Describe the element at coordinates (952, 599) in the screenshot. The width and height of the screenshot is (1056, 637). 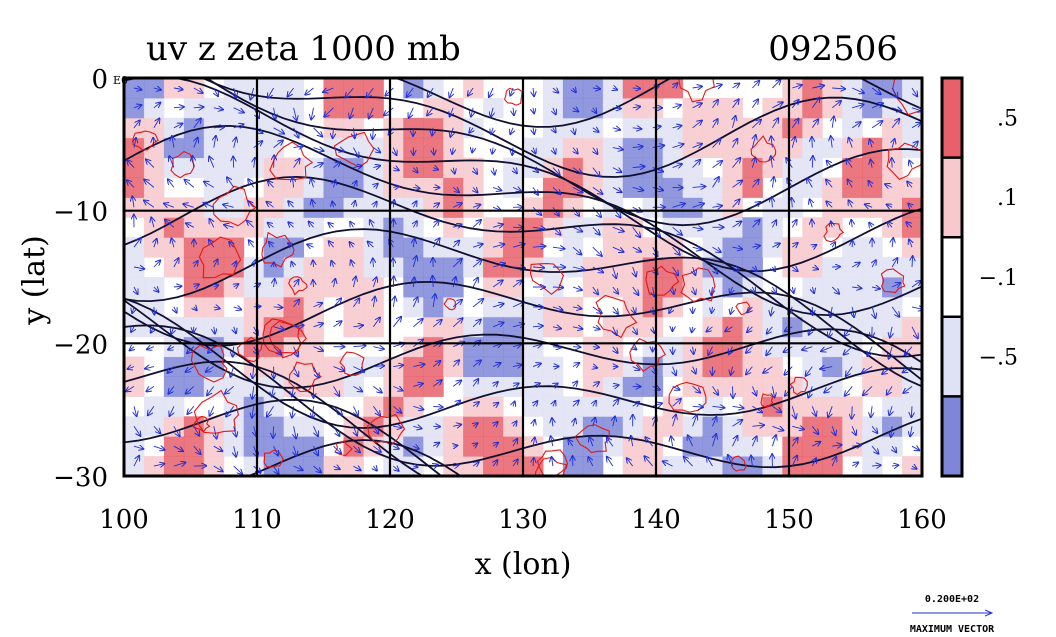
I see `max-vector-value: 0.200E+02` at that location.